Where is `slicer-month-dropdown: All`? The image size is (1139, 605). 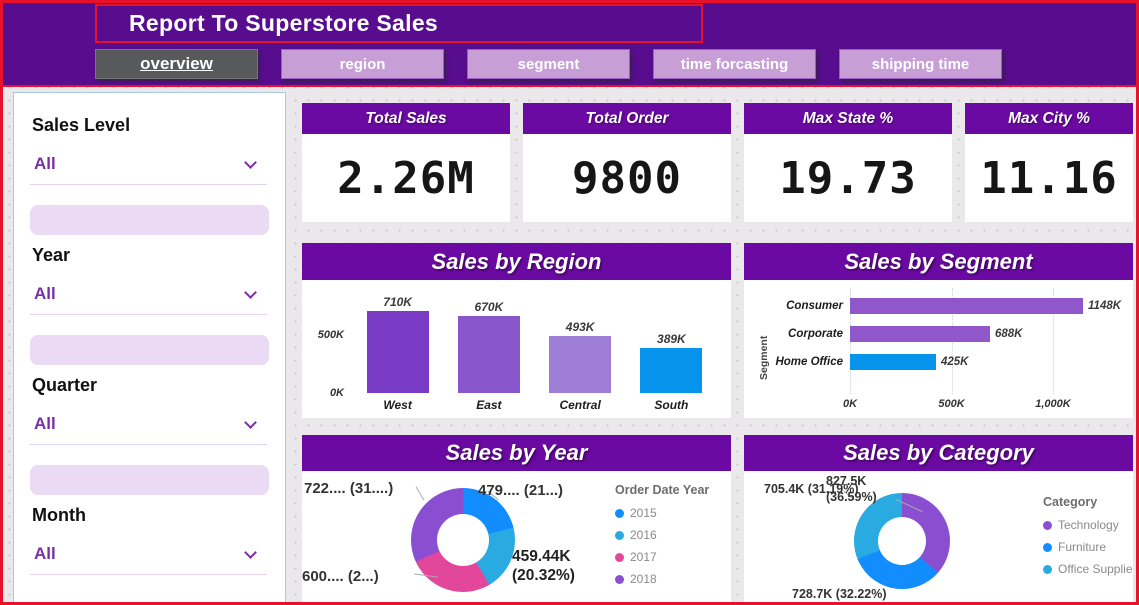
slicer-month-dropdown: All is located at coordinates (148, 558).